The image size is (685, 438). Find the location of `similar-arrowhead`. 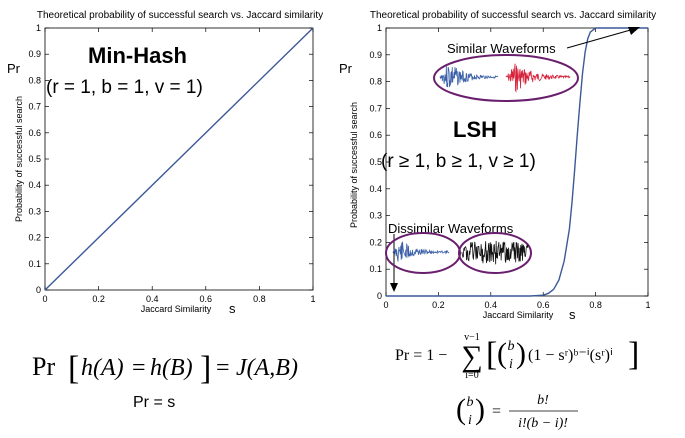

similar-arrowhead is located at coordinates (634, 31).